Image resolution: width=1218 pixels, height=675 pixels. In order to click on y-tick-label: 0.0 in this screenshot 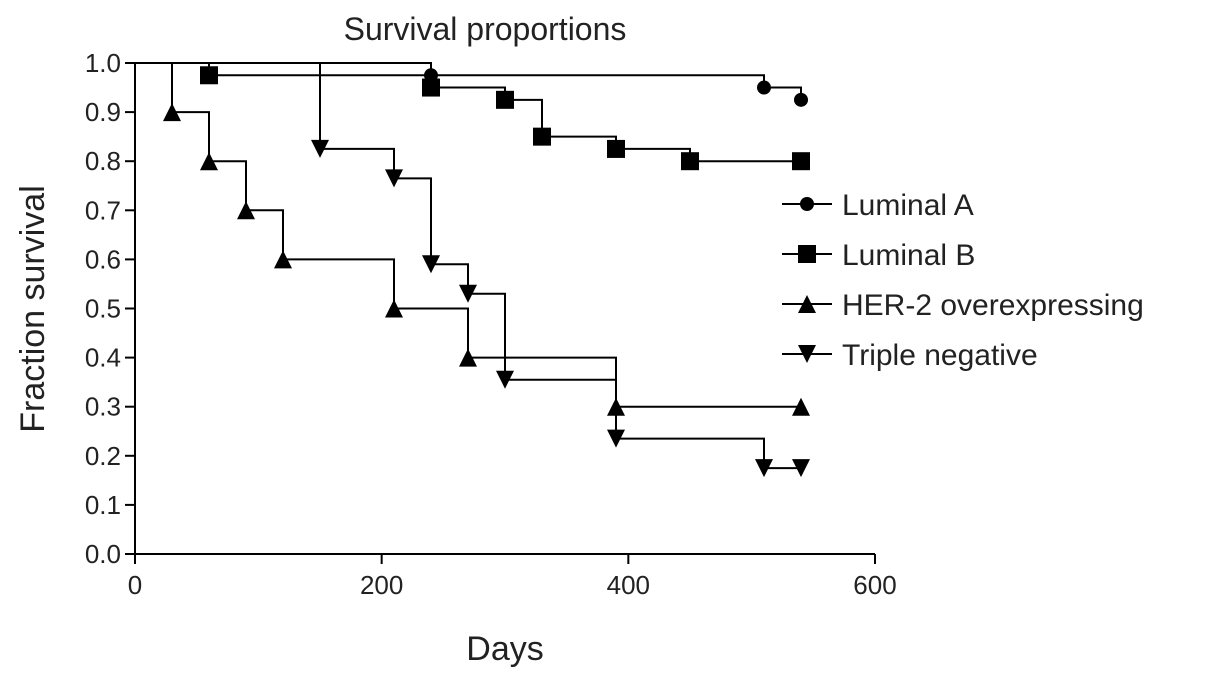, I will do `click(103, 554)`.